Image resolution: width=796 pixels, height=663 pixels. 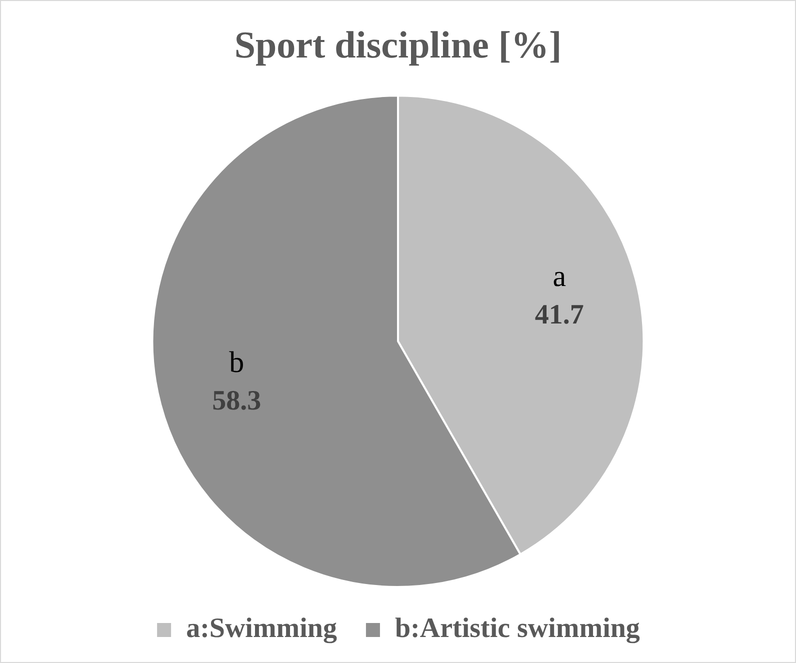 I want to click on text: a, so click(x=559, y=277).